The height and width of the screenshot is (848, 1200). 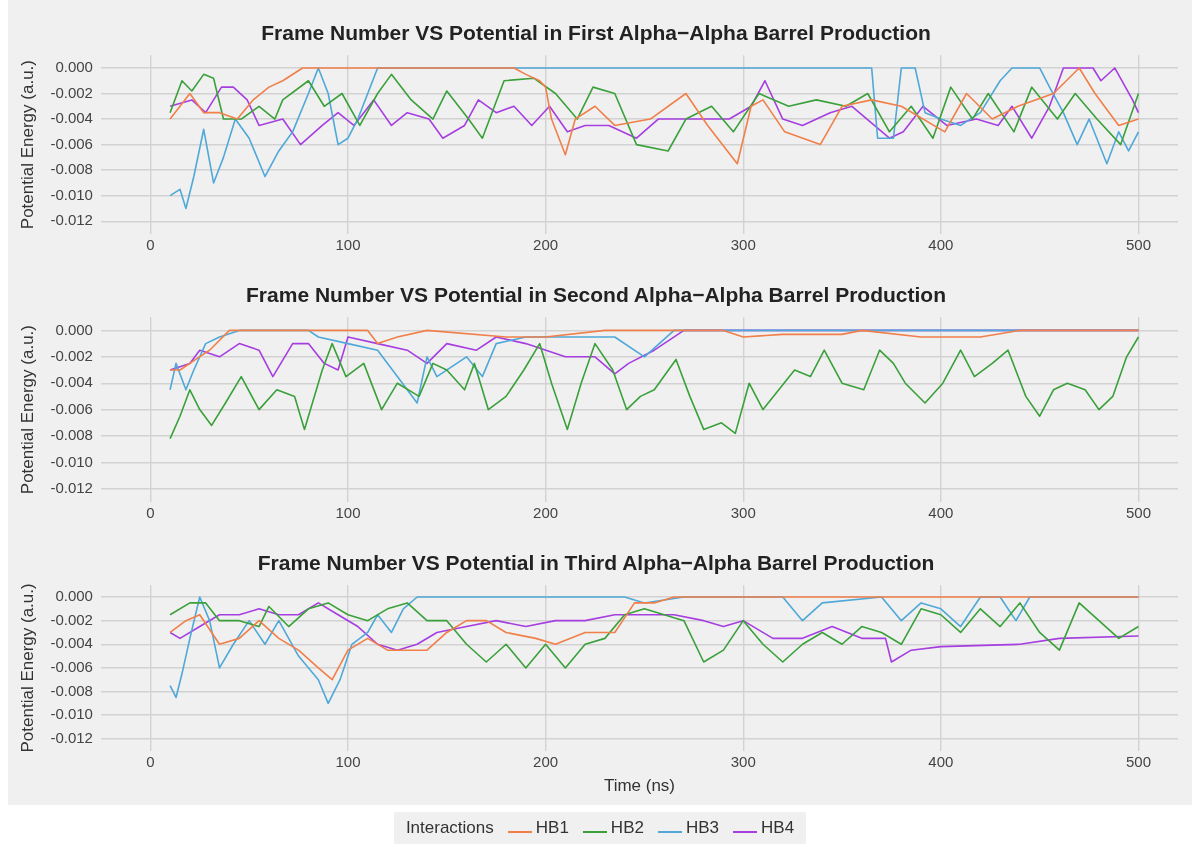 I want to click on legend-title: Interactions, so click(x=449, y=828).